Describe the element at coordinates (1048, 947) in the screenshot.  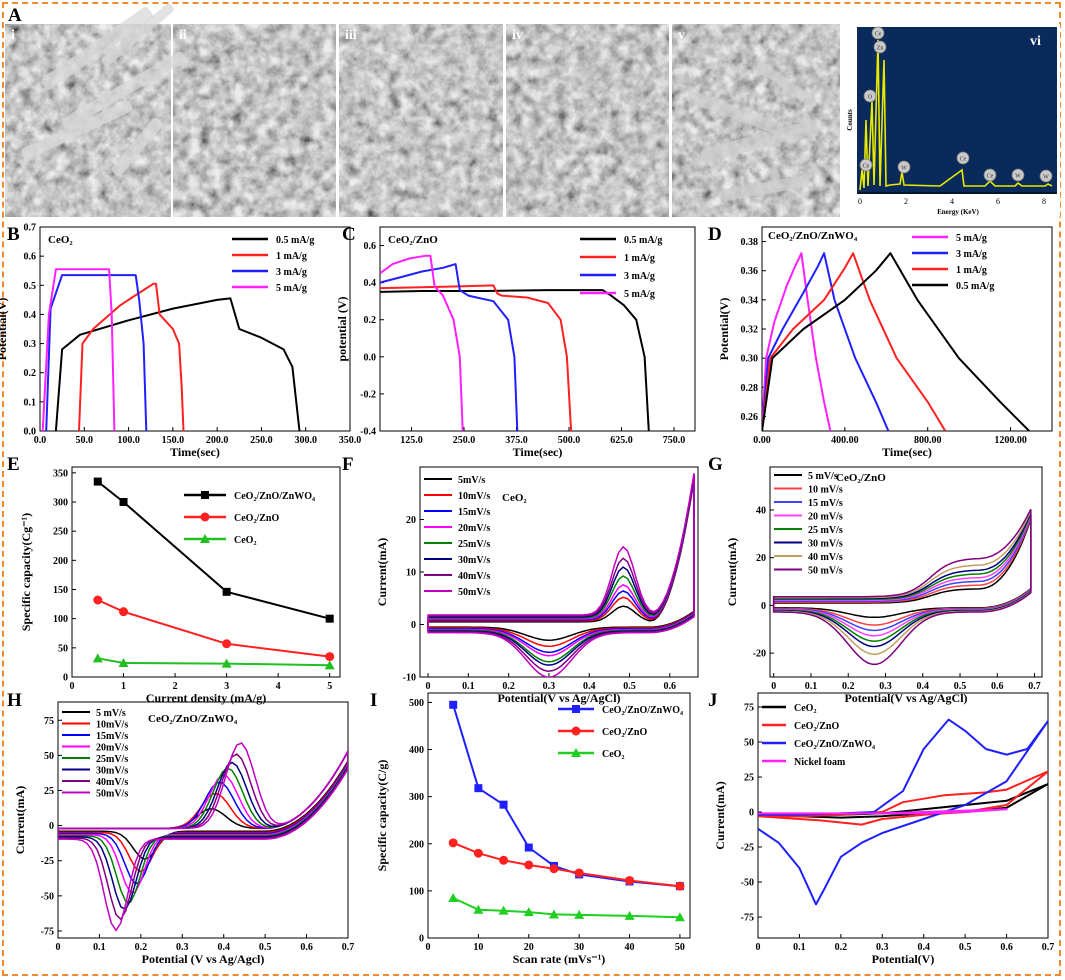
I see `x-tick-label: 0.7` at that location.